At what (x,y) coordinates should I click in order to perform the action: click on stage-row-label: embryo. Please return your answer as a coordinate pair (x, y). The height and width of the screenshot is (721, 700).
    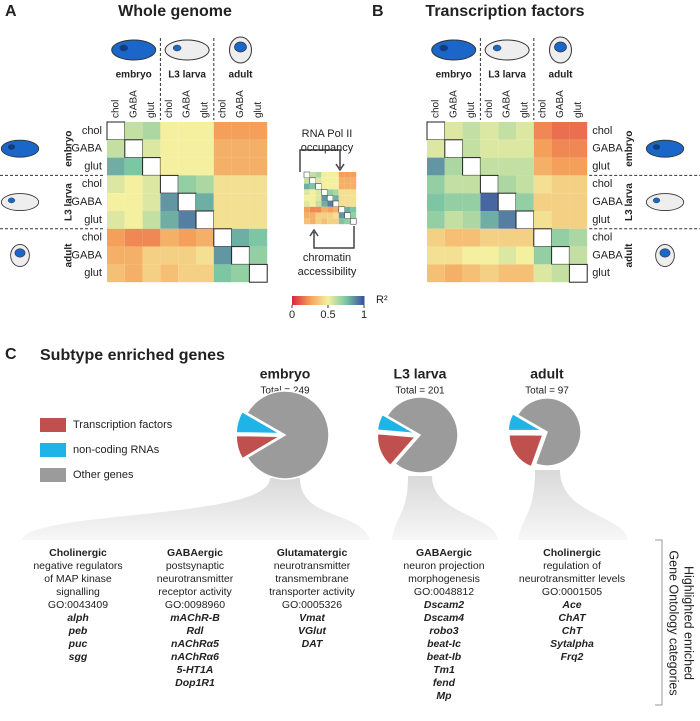
    Looking at the image, I should click on (69, 149).